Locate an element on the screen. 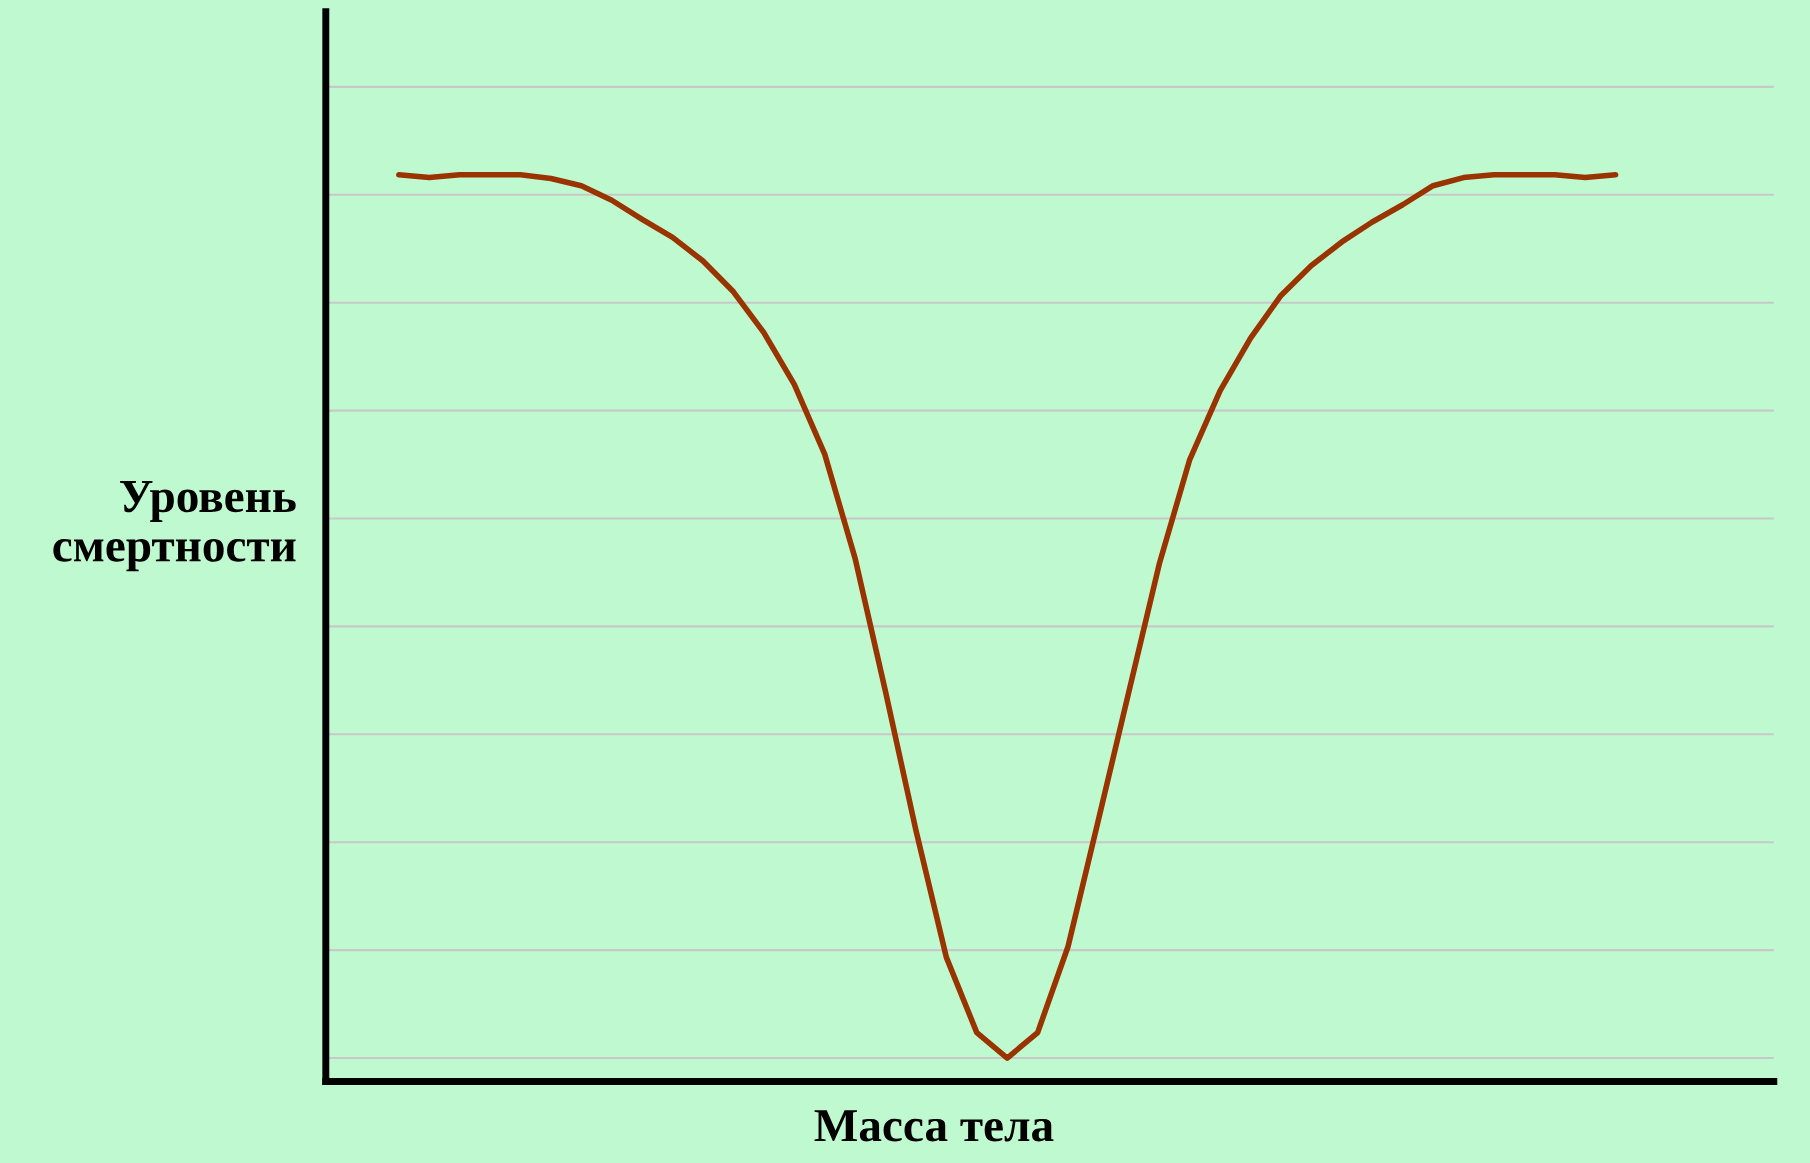  x-axis-title: Масса тела is located at coordinates (934, 1126).